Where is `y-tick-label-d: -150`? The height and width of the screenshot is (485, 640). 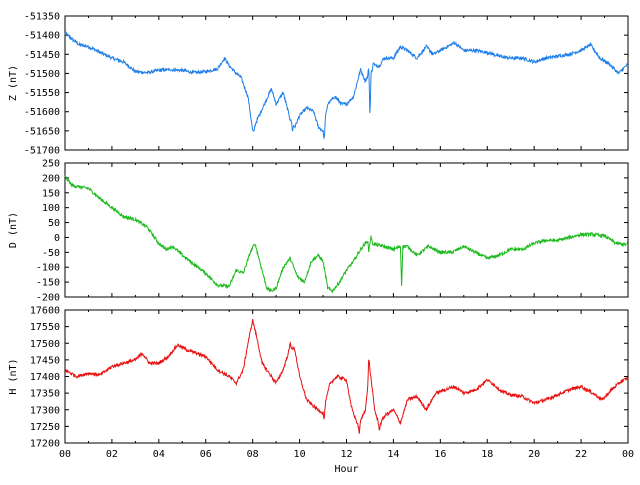 y-tick-label-d: -150 is located at coordinates (48, 283).